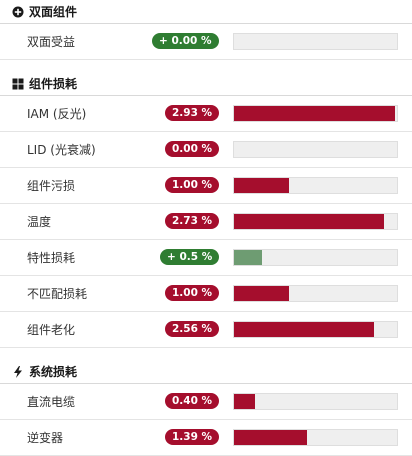 This screenshot has height=456, width=412. What do you see at coordinates (53, 372) in the screenshot?
I see `section-title: 系统损耗` at bounding box center [53, 372].